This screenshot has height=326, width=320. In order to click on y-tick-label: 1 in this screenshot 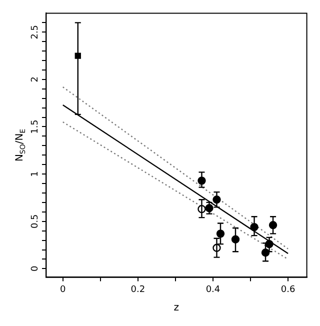, I will do `click(35, 174)`.